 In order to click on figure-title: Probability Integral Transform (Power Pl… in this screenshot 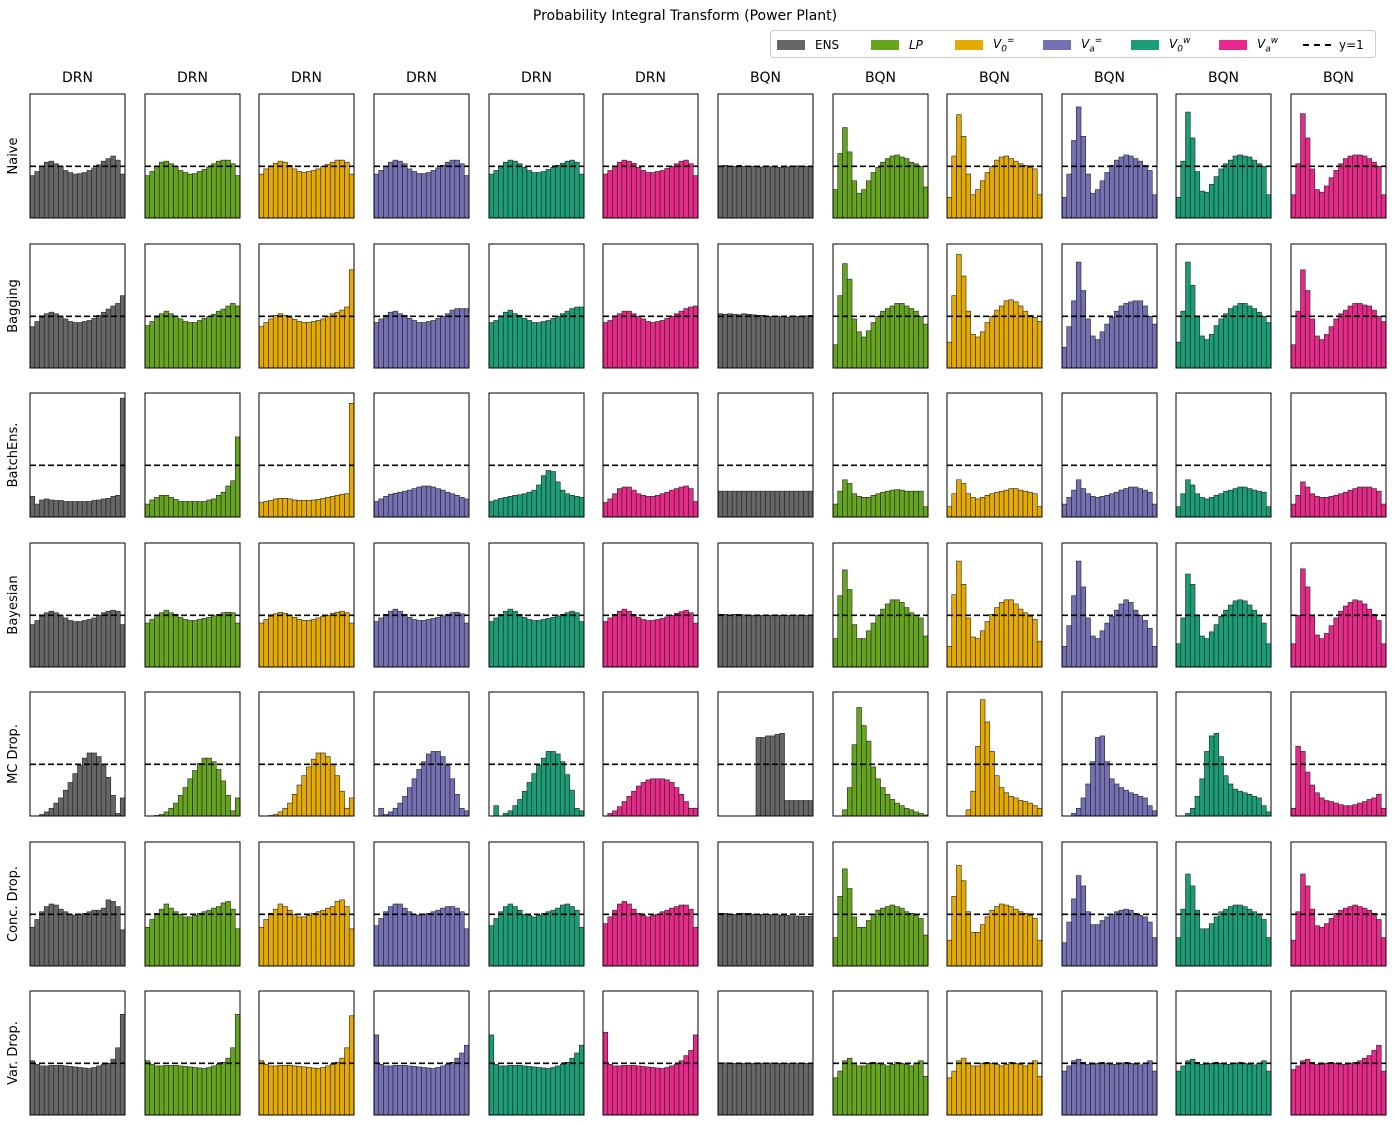, I will do `click(685, 16)`.